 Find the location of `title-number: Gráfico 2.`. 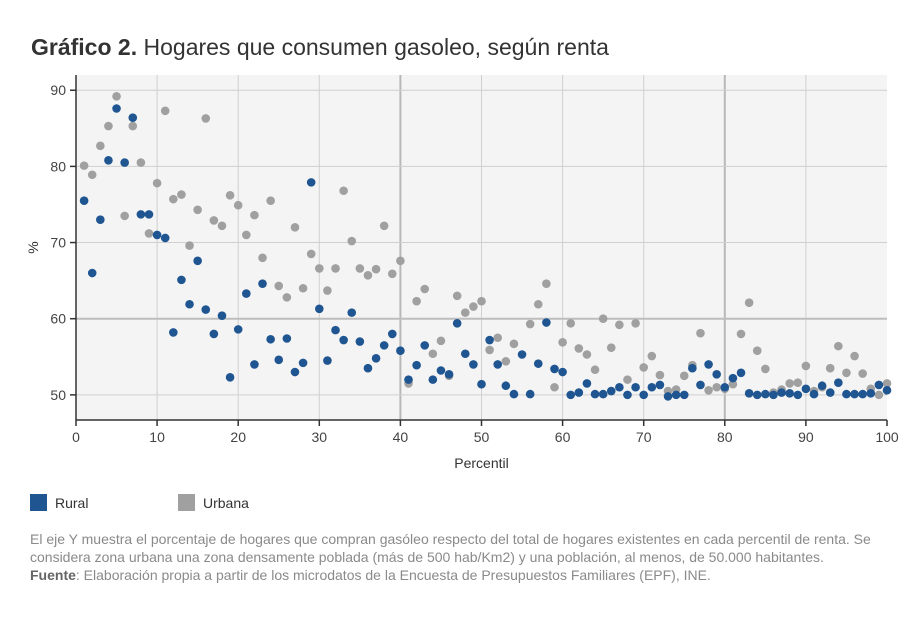

title-number: Gráfico 2. is located at coordinates (84, 47).